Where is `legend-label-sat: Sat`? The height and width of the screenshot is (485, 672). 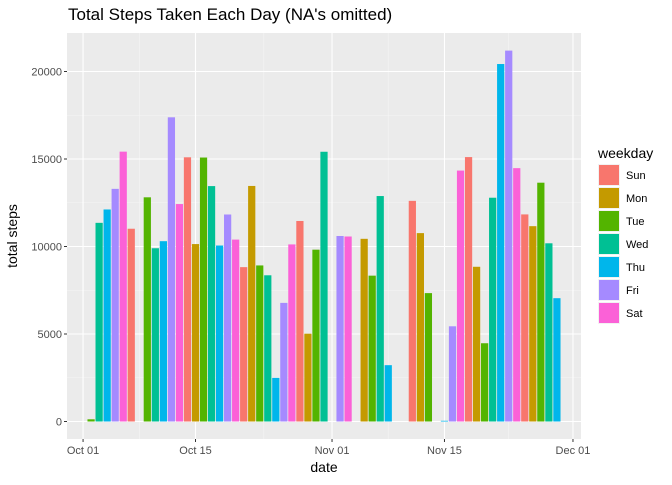
legend-label-sat: Sat is located at coordinates (634, 314).